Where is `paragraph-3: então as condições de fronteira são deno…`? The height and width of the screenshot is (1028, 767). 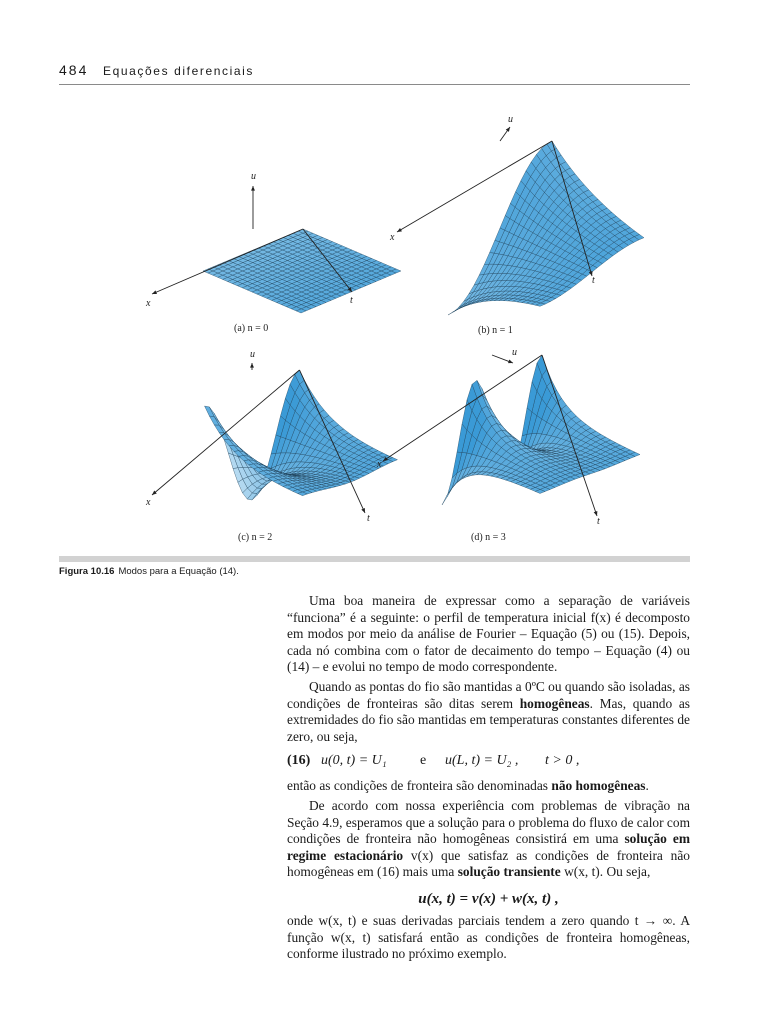 paragraph-3: então as condições de fronteira são deno… is located at coordinates (488, 786).